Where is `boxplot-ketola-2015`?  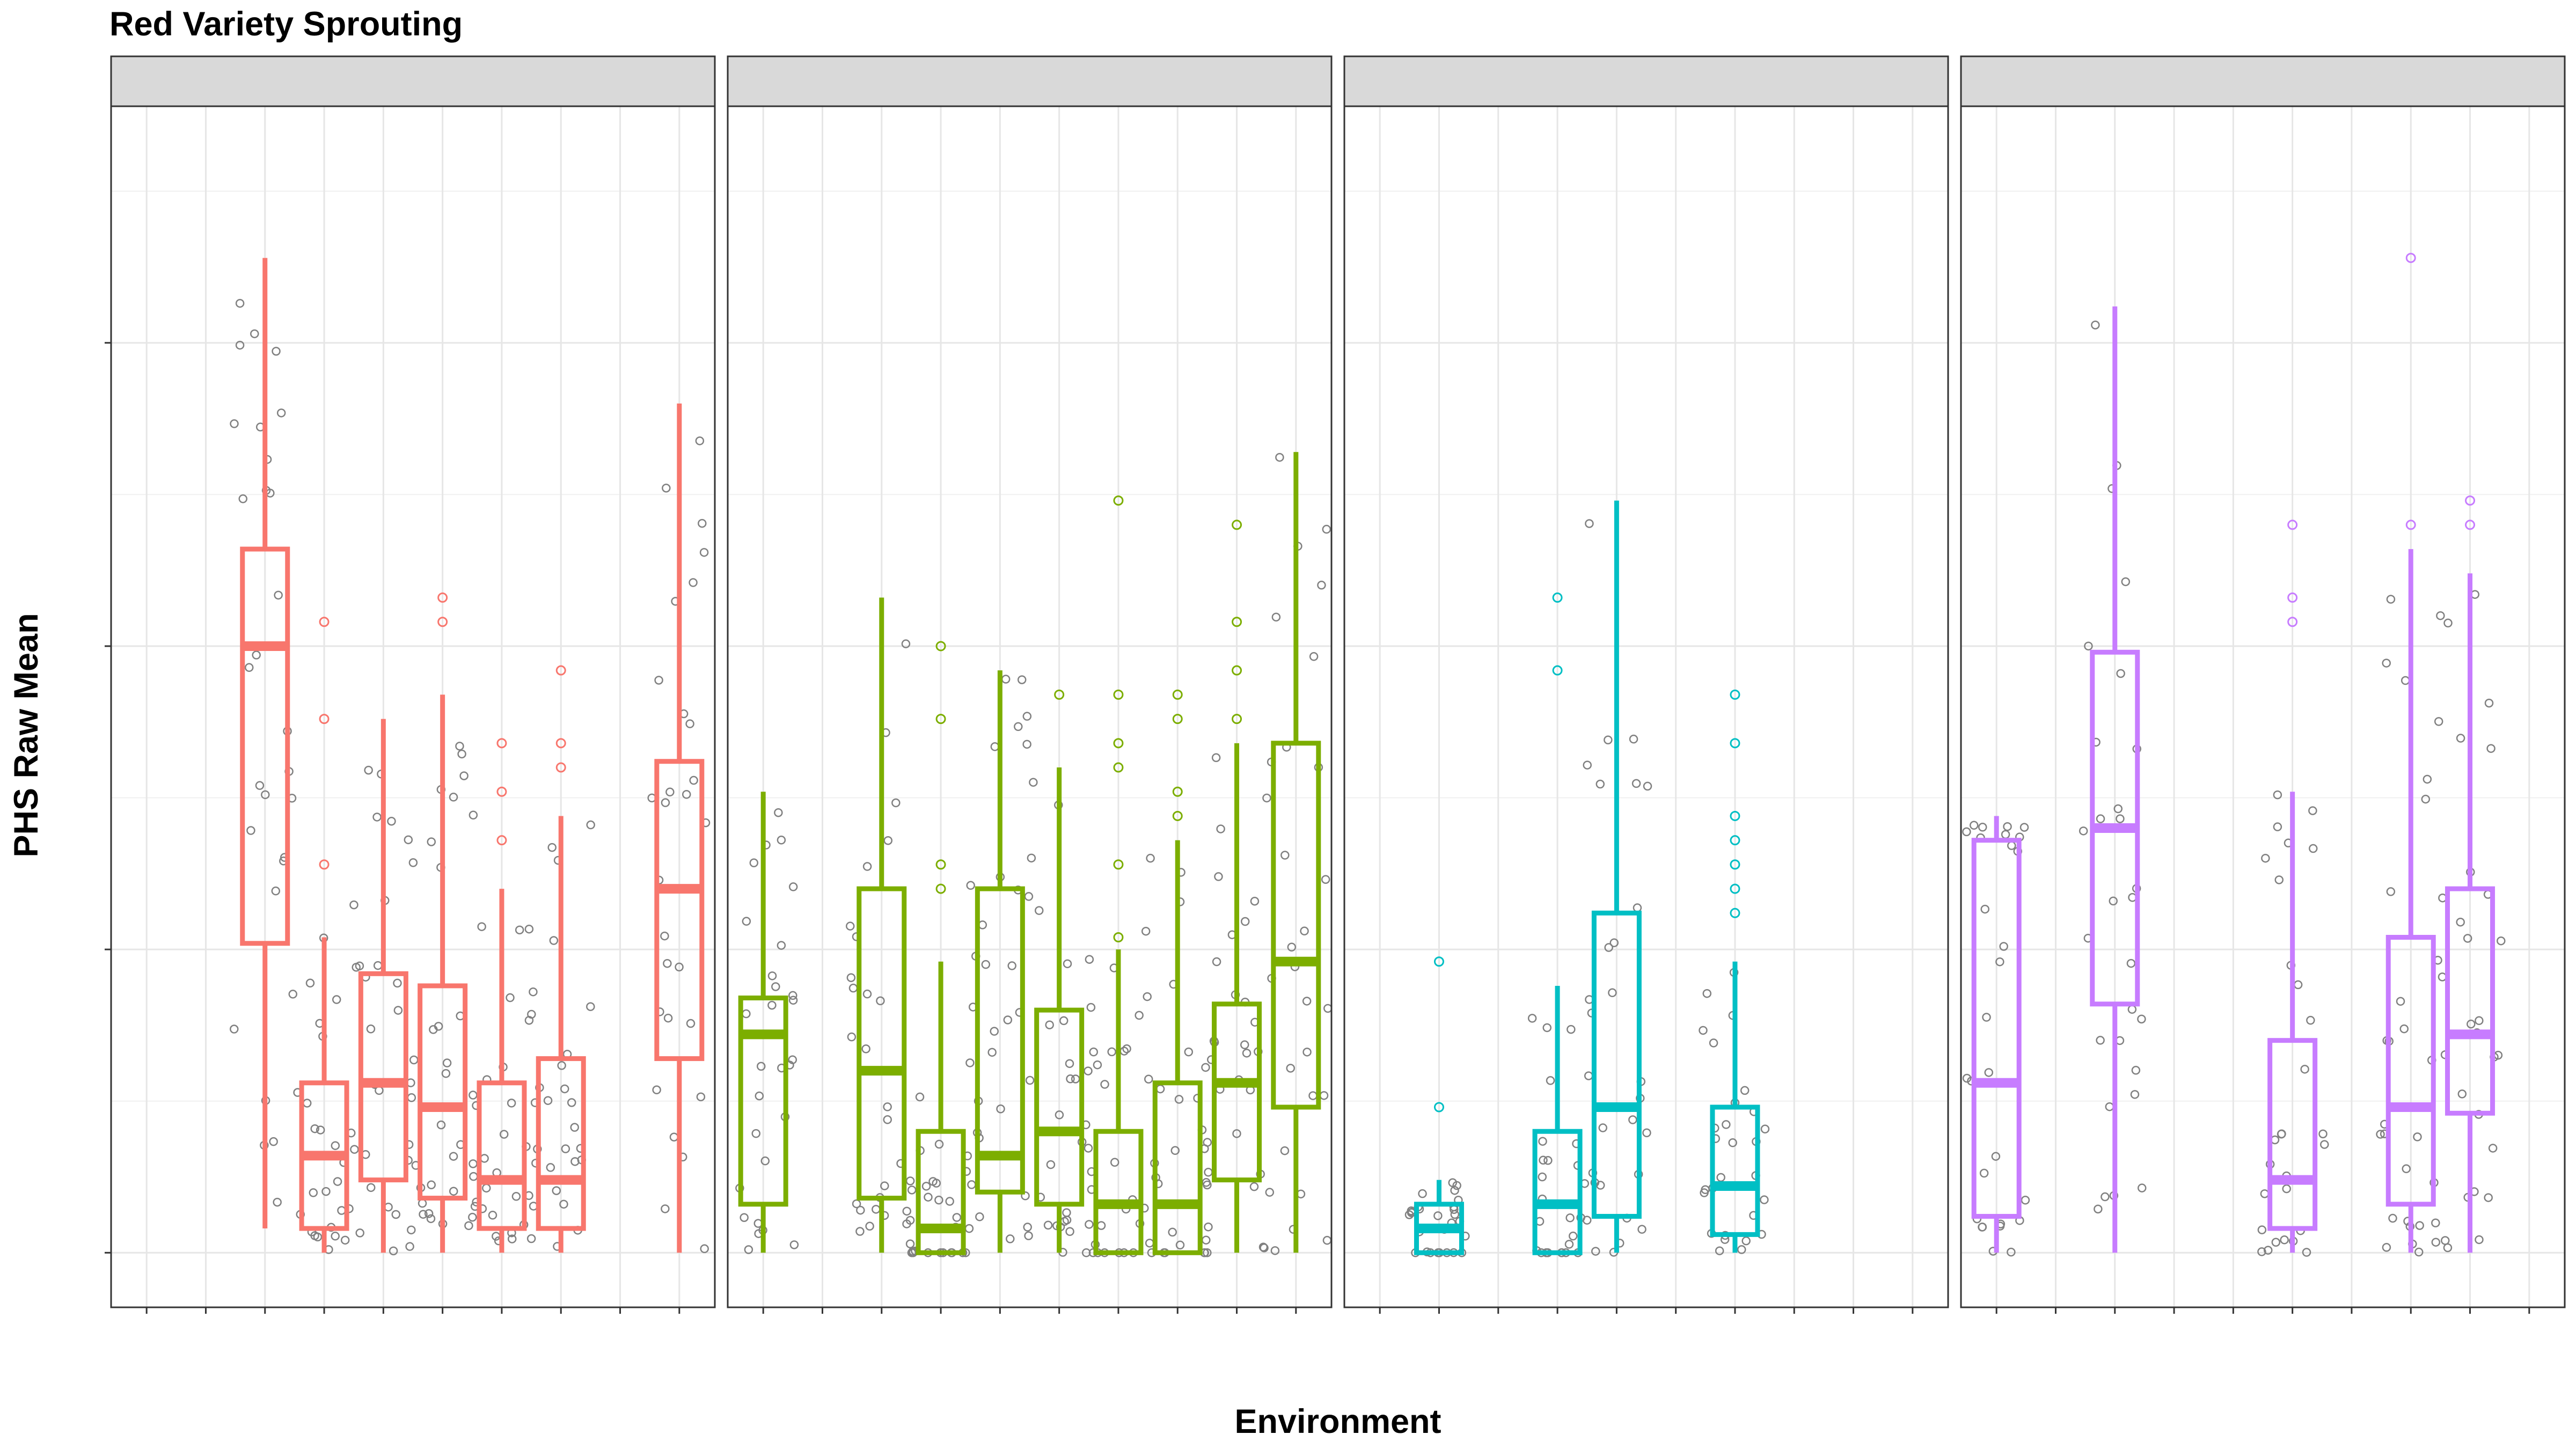 boxplot-ketola-2015 is located at coordinates (1118, 875).